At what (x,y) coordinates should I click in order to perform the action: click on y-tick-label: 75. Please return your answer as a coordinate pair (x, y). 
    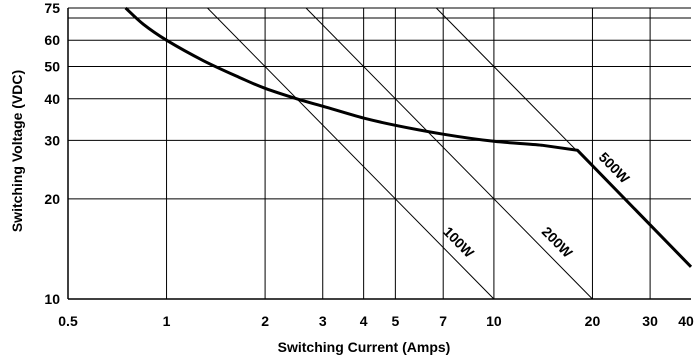
    Looking at the image, I should click on (52, 8).